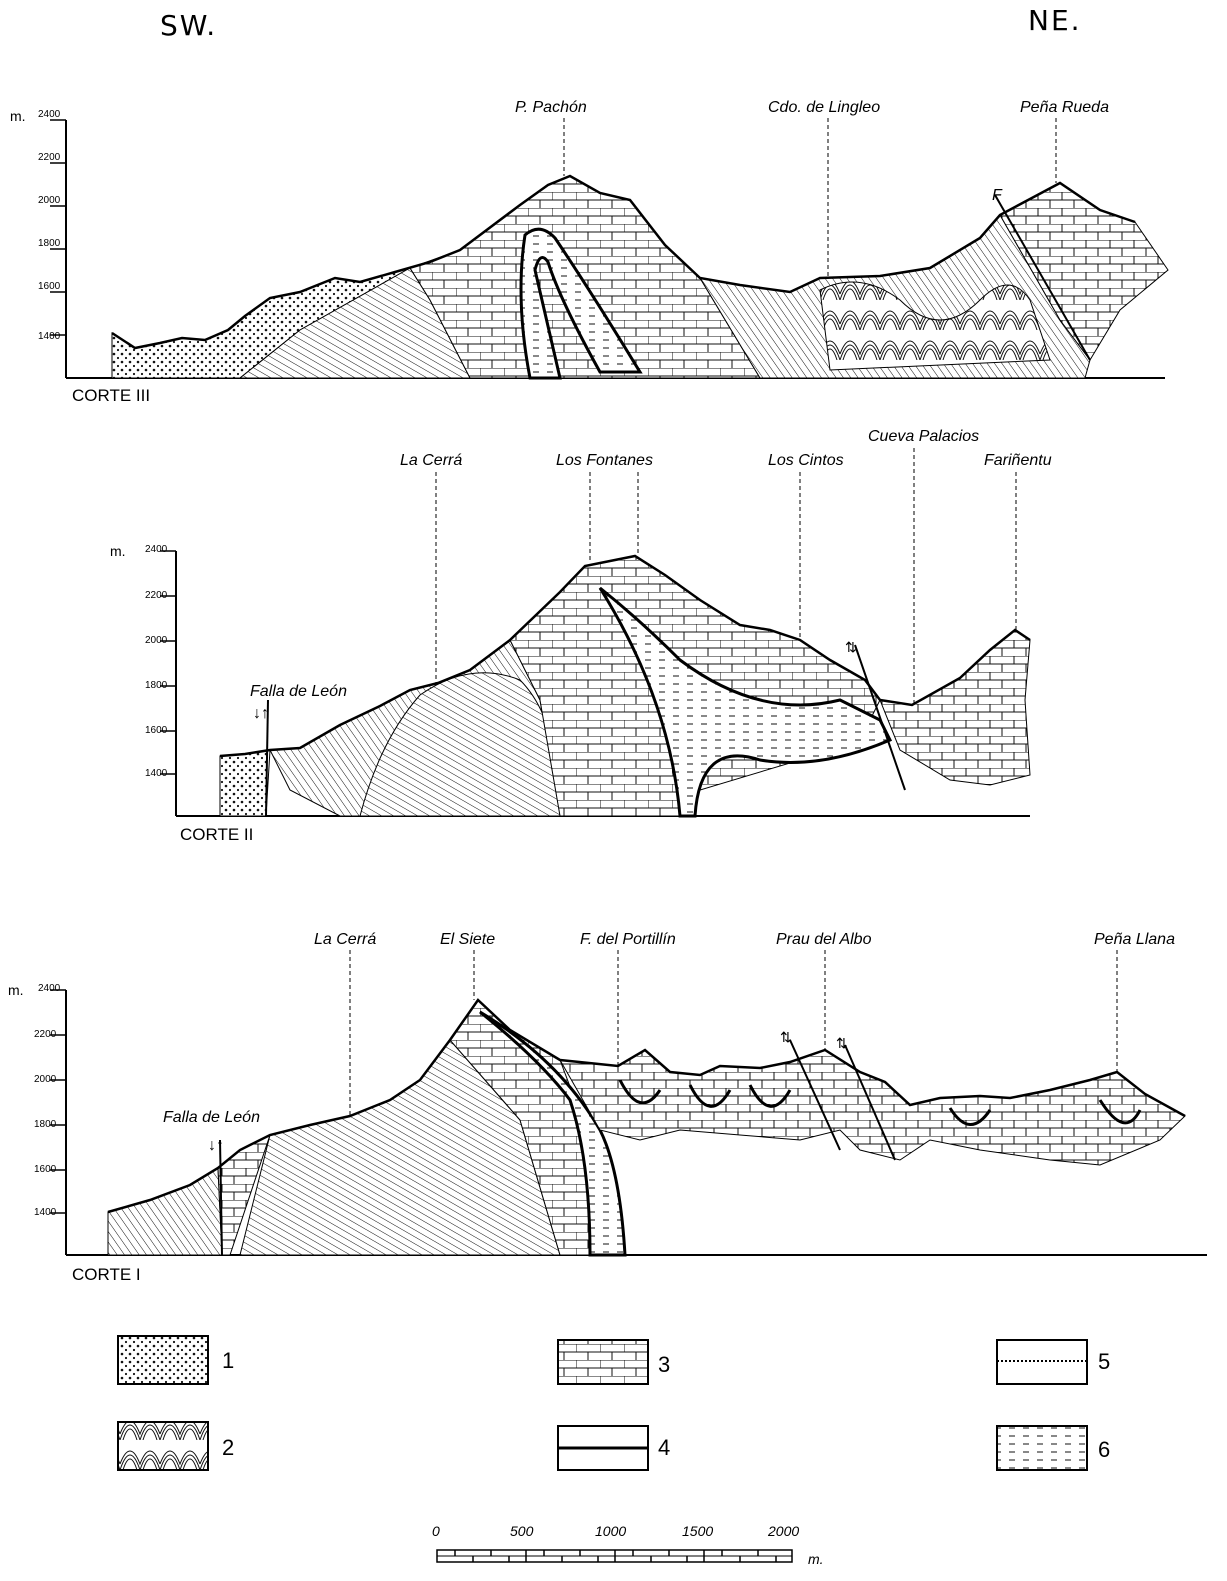 This screenshot has width=1227, height=1581. I want to click on legend-number: 6, so click(1104, 1449).